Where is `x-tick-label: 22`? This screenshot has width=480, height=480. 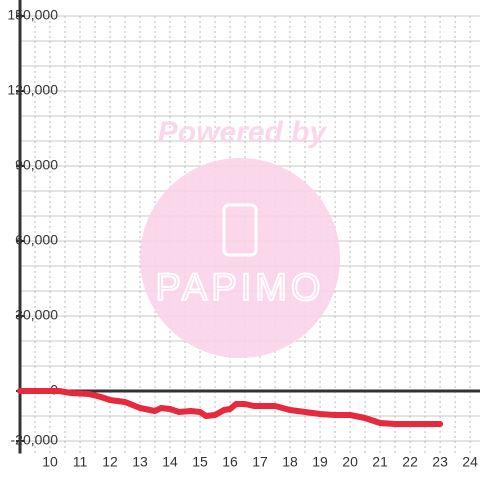 x-tick-label: 22 is located at coordinates (410, 462).